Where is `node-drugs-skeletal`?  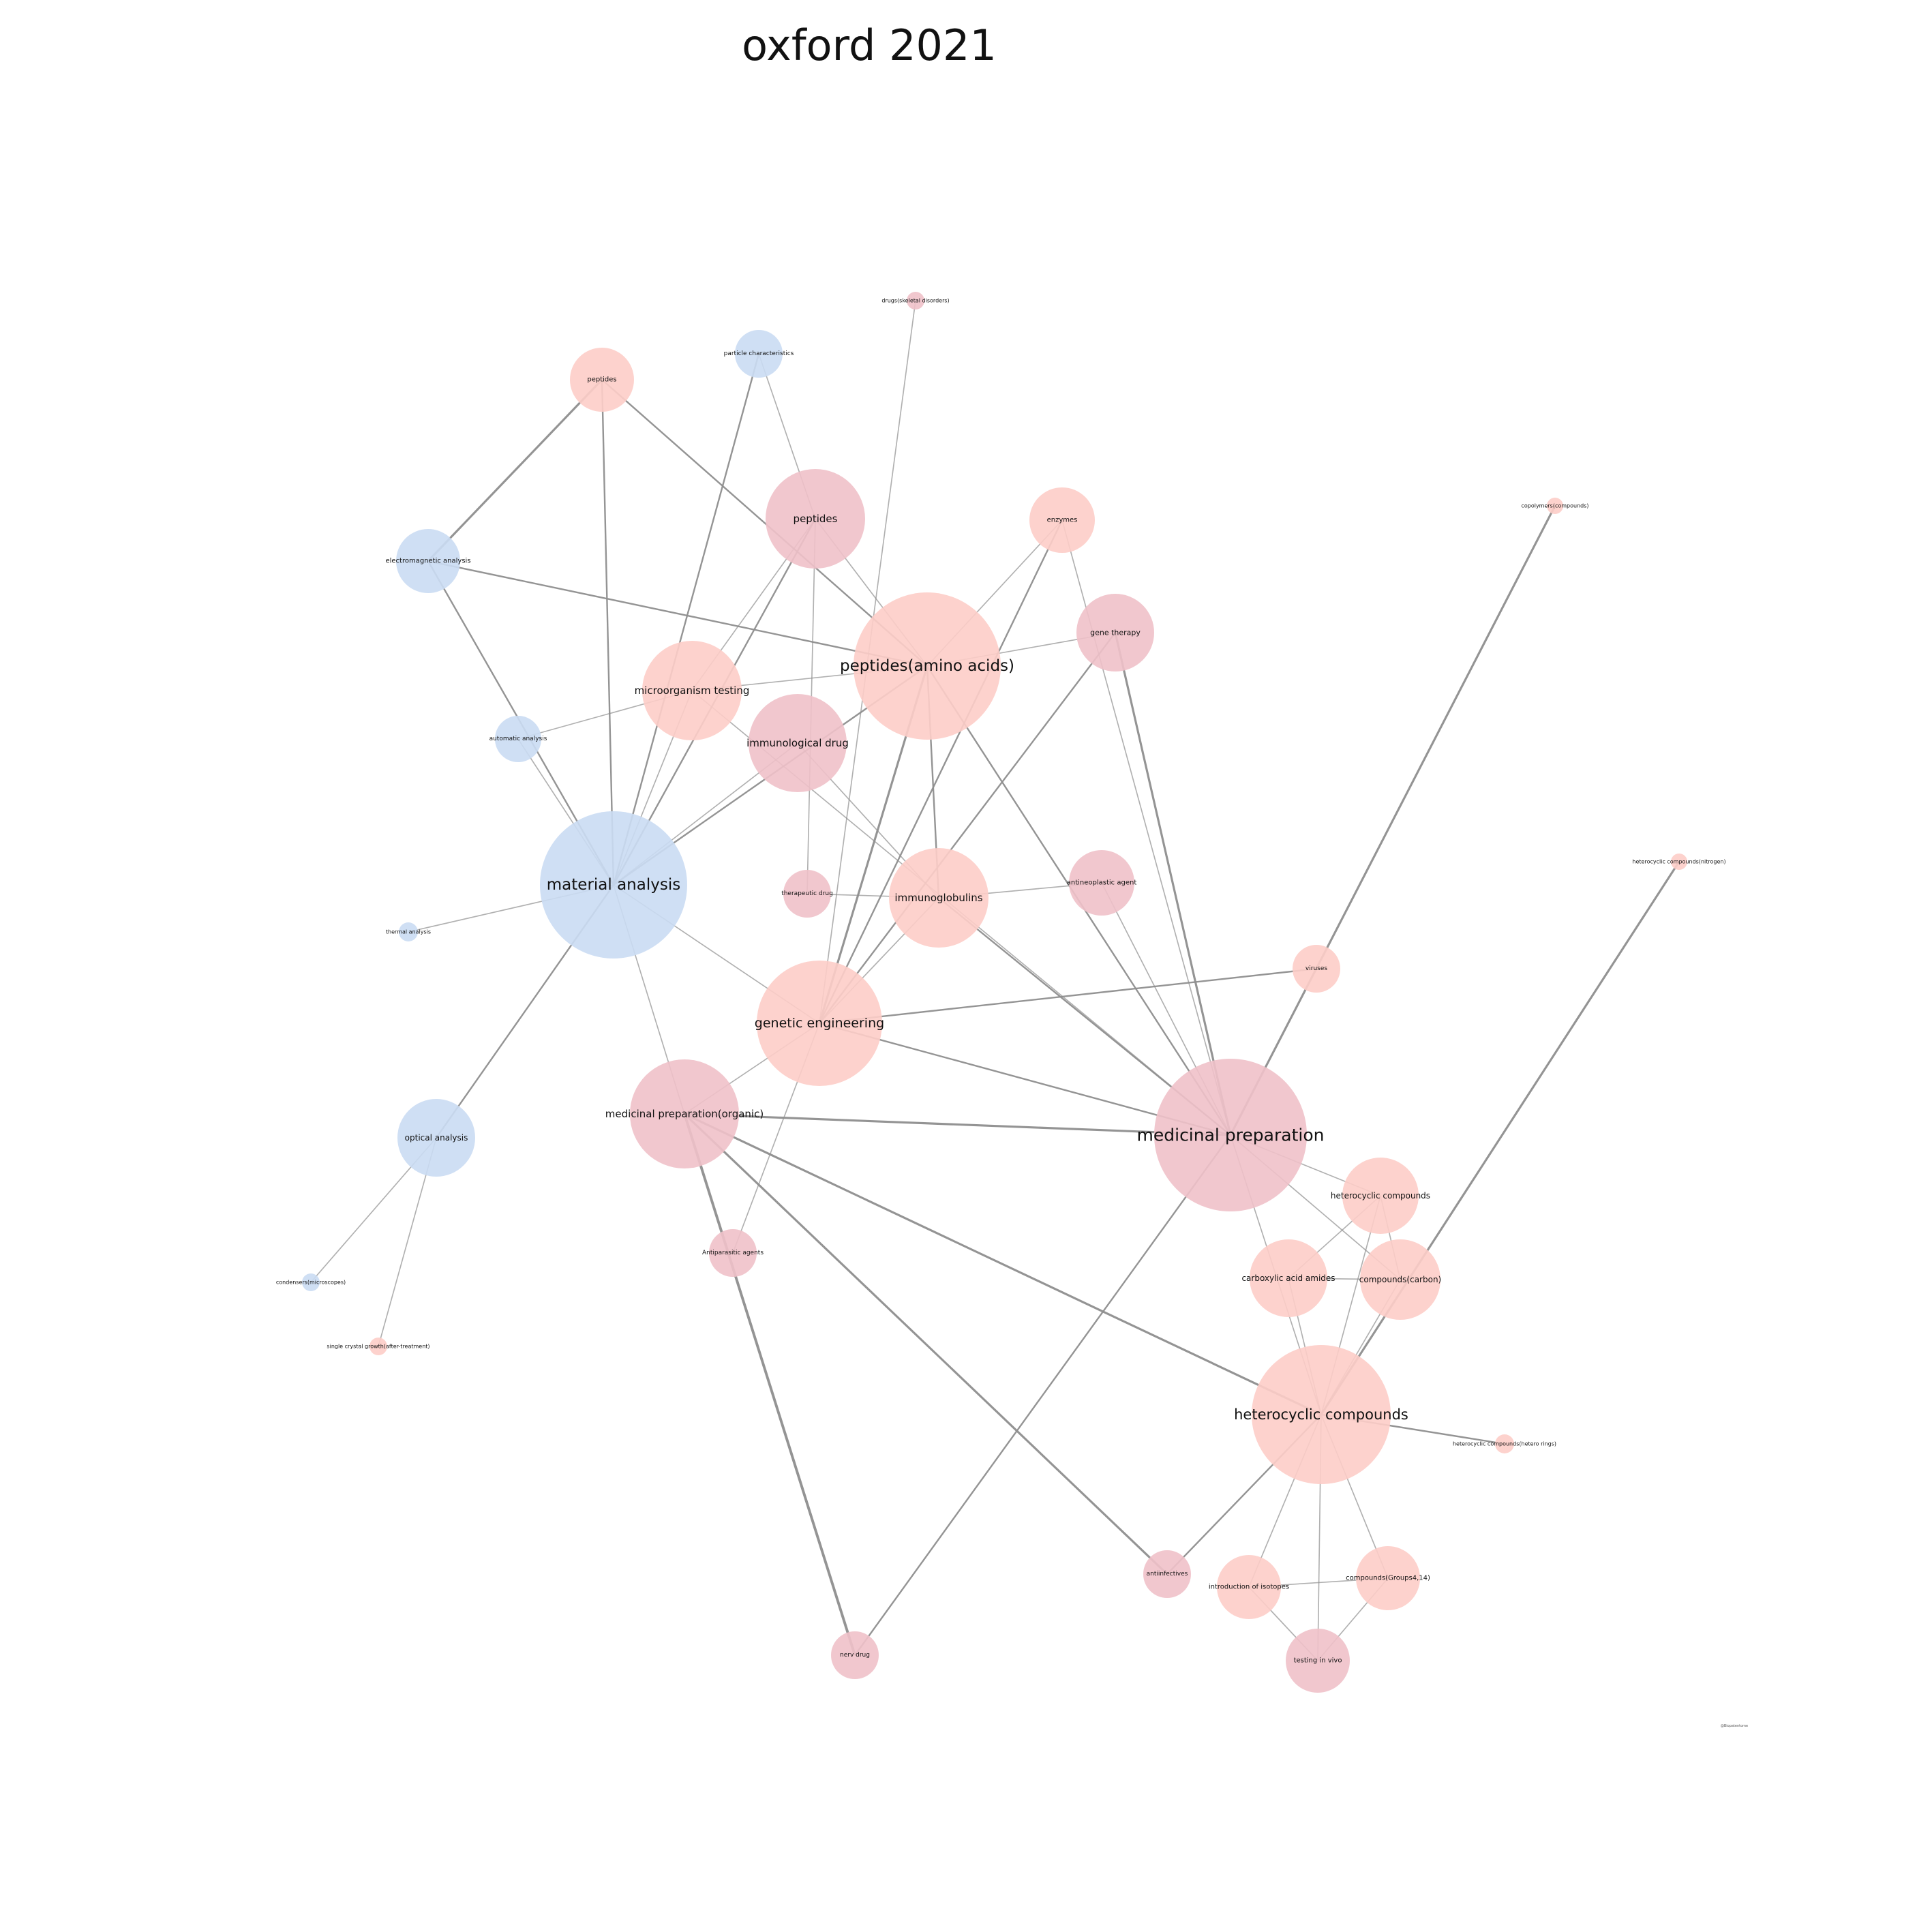 node-drugs-skeletal is located at coordinates (916, 301).